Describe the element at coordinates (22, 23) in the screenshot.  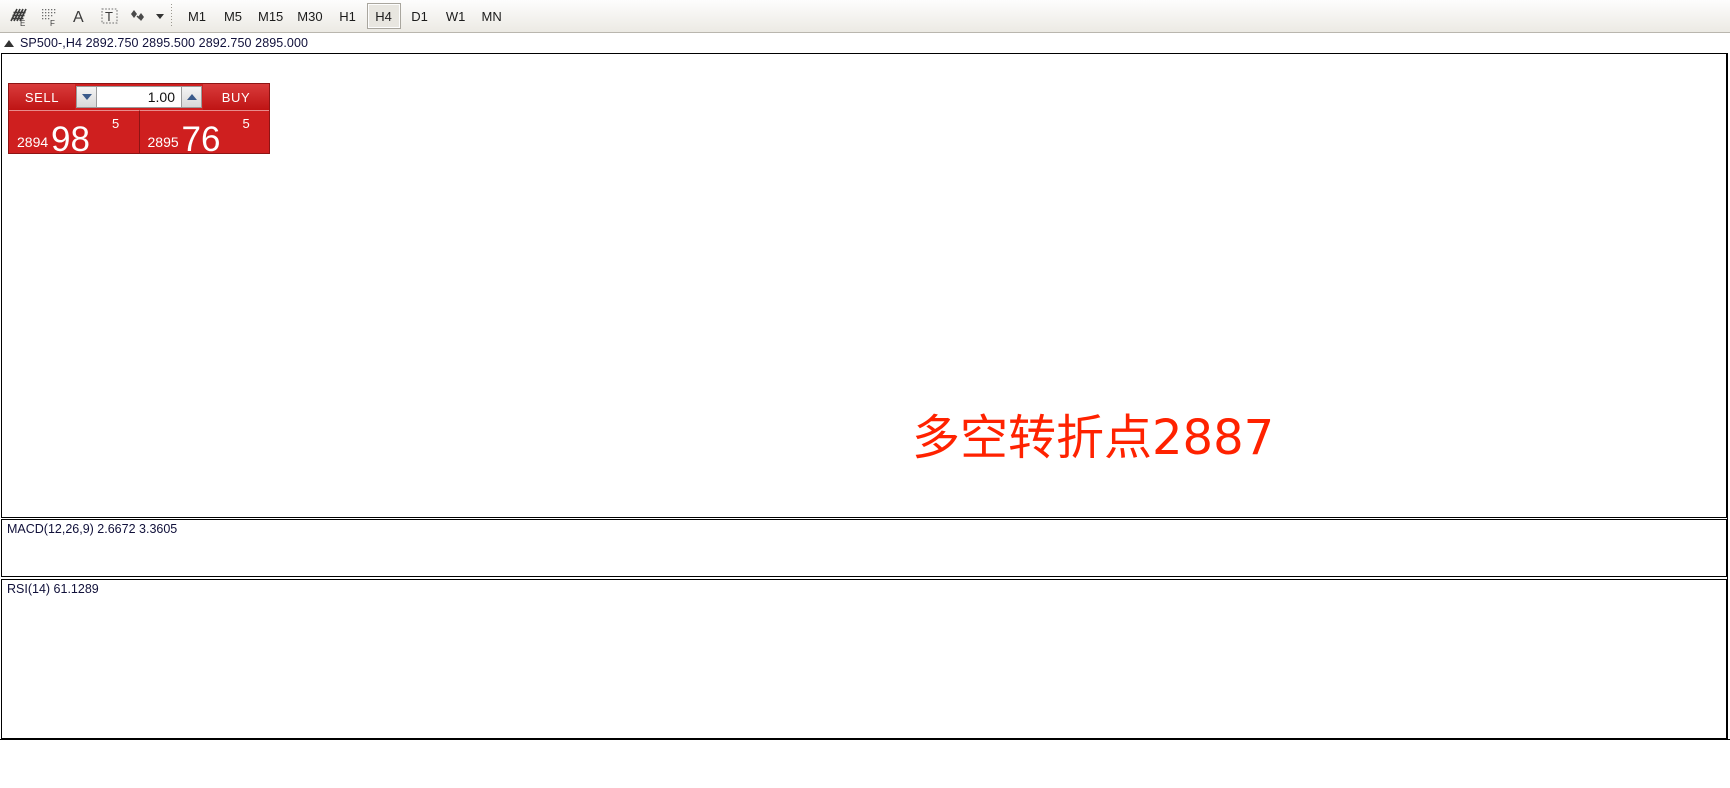
I see `svg-text: E` at that location.